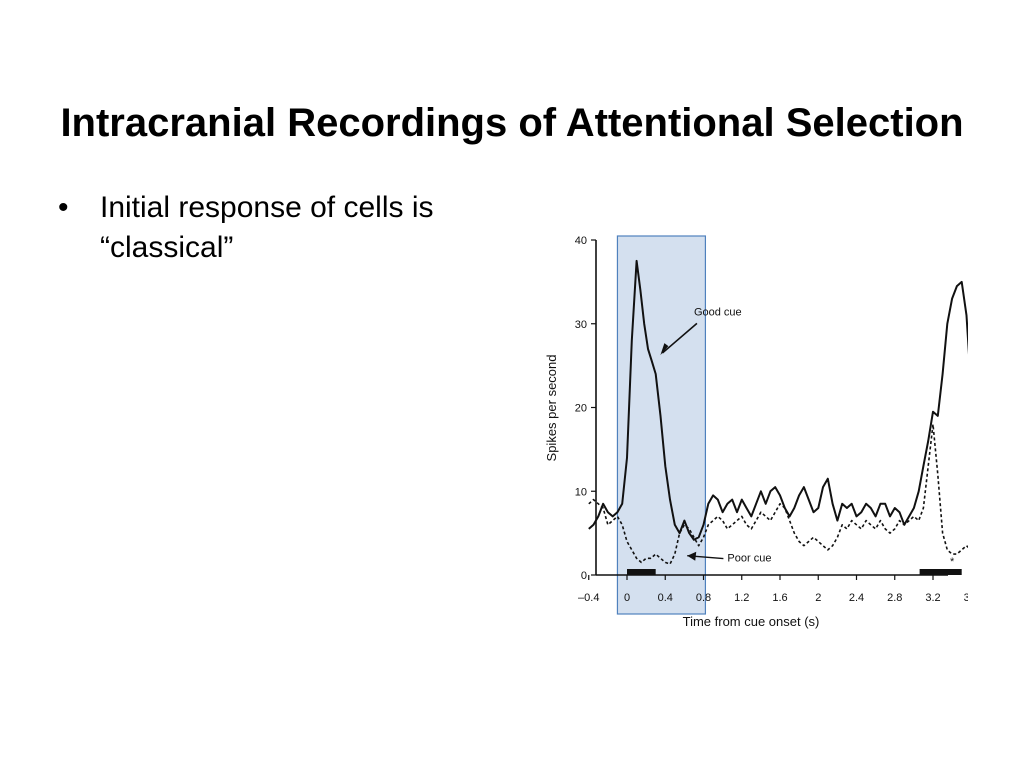 The image size is (1024, 768). What do you see at coordinates (679, 338) in the screenshot?
I see `good-cue-arrow` at bounding box center [679, 338].